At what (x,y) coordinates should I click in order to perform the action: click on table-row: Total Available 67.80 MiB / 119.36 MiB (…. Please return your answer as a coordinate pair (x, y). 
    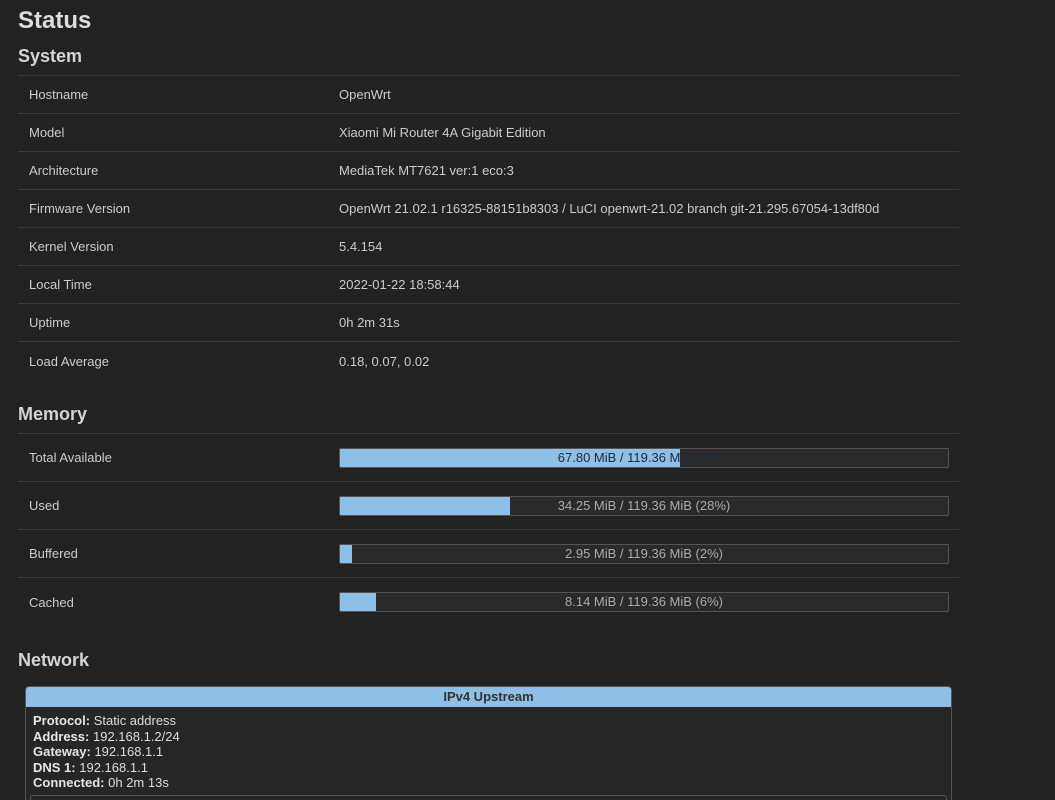
    Looking at the image, I should click on (488, 458).